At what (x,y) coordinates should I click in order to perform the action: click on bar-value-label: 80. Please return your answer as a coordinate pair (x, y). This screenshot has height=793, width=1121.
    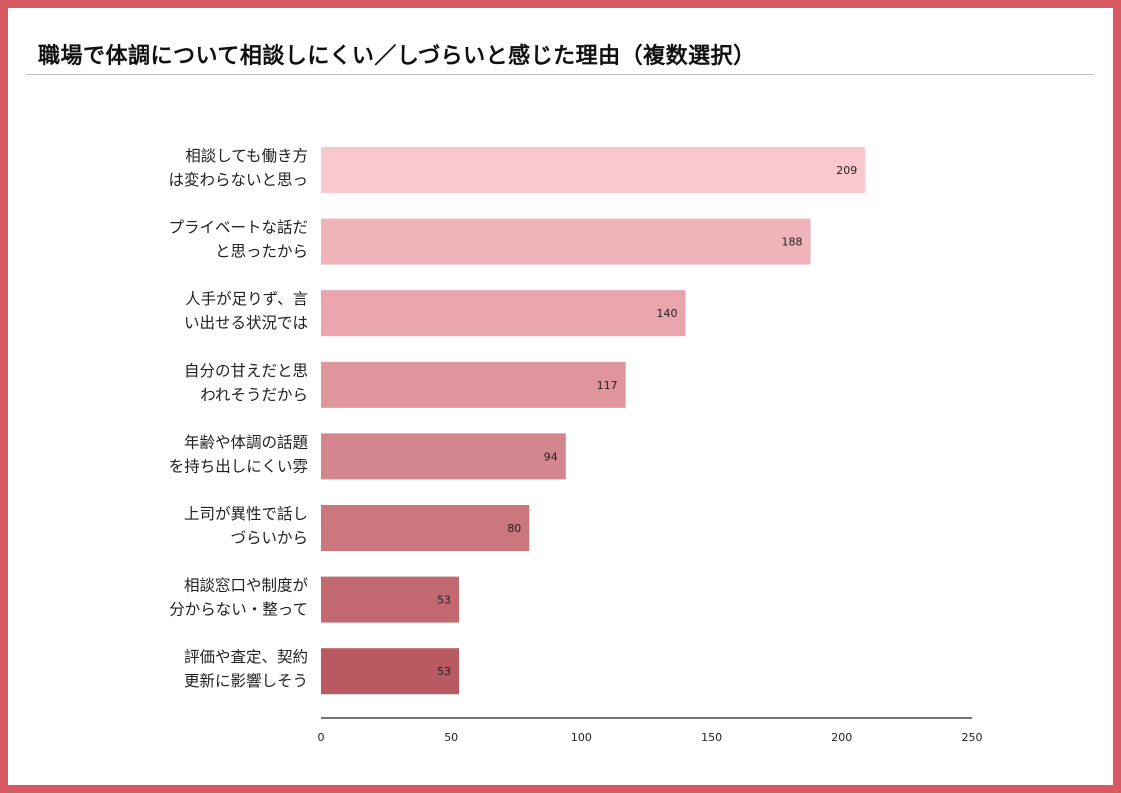
    Looking at the image, I should click on (514, 528).